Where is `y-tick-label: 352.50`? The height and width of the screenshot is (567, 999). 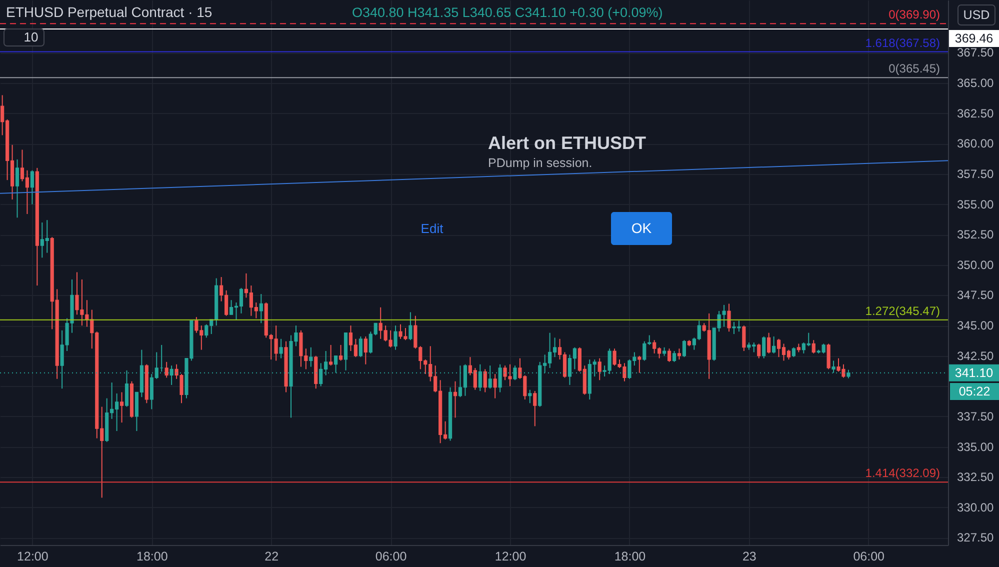
y-tick-label: 352.50 is located at coordinates (975, 235).